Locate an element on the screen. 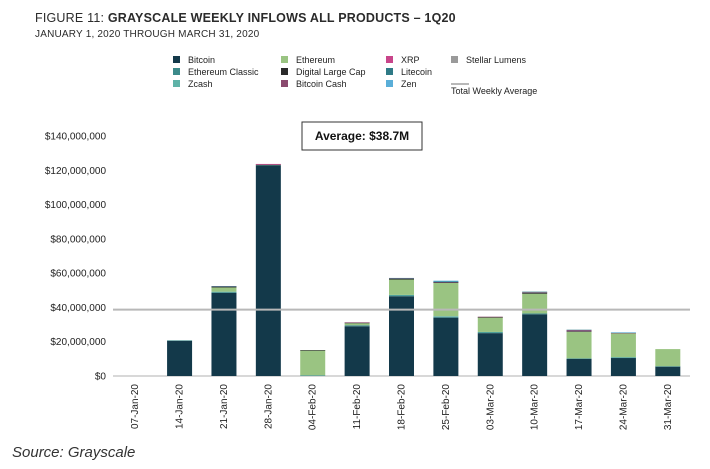 The image size is (710, 469). legend-label: Ethereum is located at coordinates (315, 60).